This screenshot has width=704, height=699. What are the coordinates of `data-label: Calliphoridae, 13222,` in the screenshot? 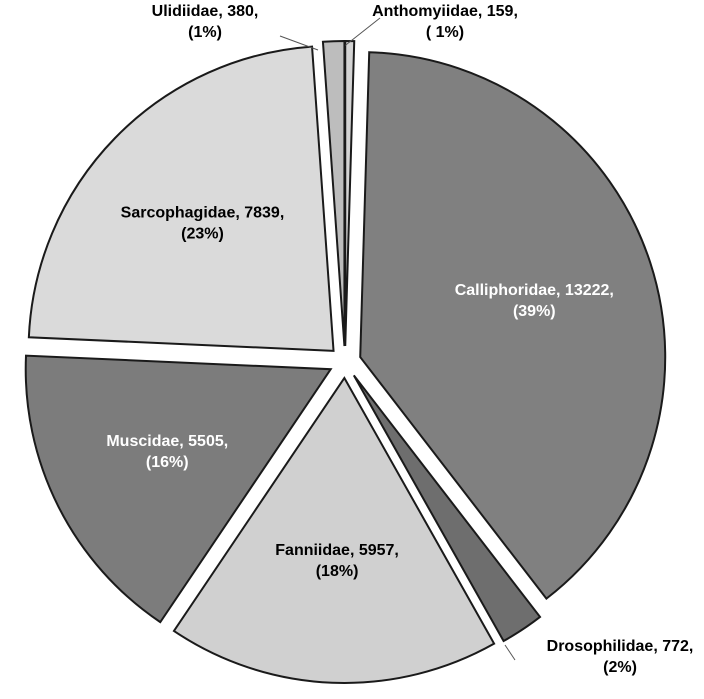 It's located at (534, 290).